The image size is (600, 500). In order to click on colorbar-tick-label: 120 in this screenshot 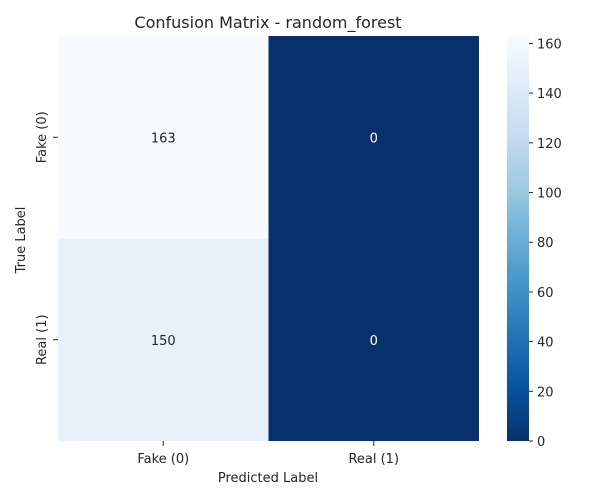, I will do `click(549, 144)`.